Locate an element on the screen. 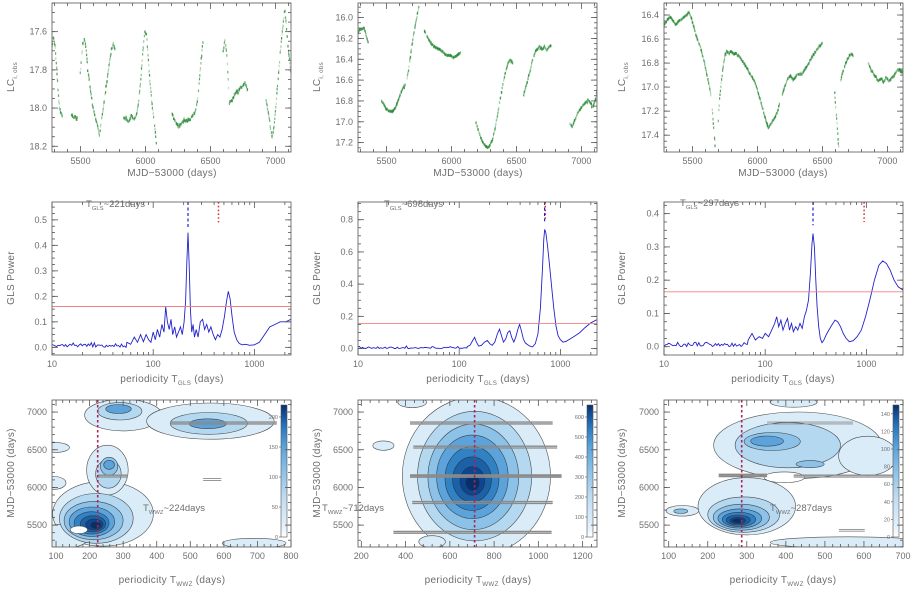 The image size is (917, 598). svg-text: 16.2 is located at coordinates (344, 38).